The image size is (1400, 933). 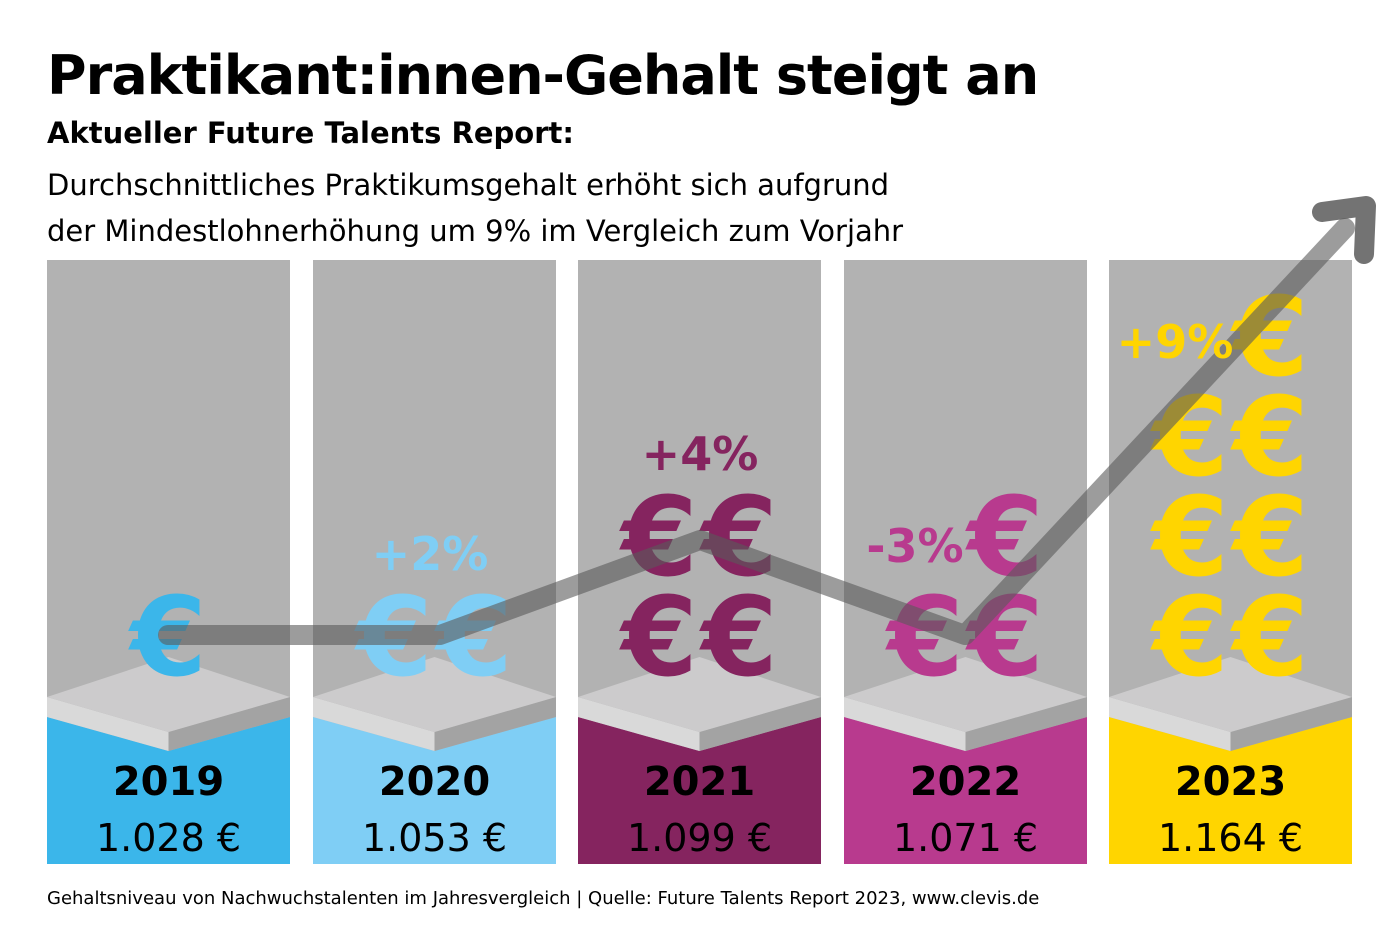 I want to click on bar-column-2020: 2020 1.053 €, so click(x=434, y=562).